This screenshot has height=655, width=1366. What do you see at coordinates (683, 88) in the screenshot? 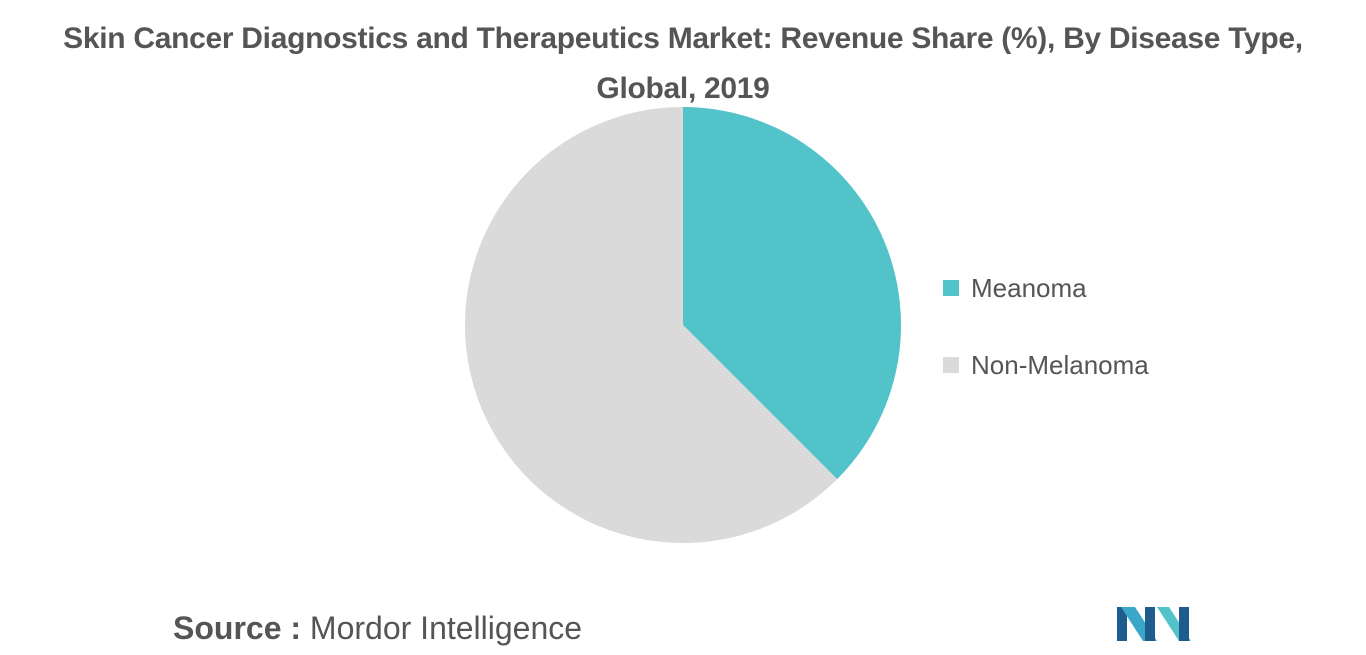
I see `chart-title-line-2: Global, 2019` at bounding box center [683, 88].